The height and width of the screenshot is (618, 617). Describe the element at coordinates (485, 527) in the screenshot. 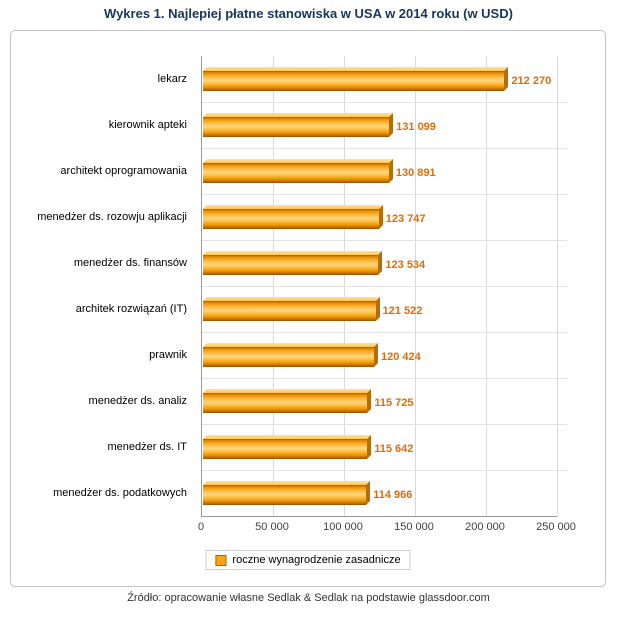

I see `tick-label: 200 000` at that location.